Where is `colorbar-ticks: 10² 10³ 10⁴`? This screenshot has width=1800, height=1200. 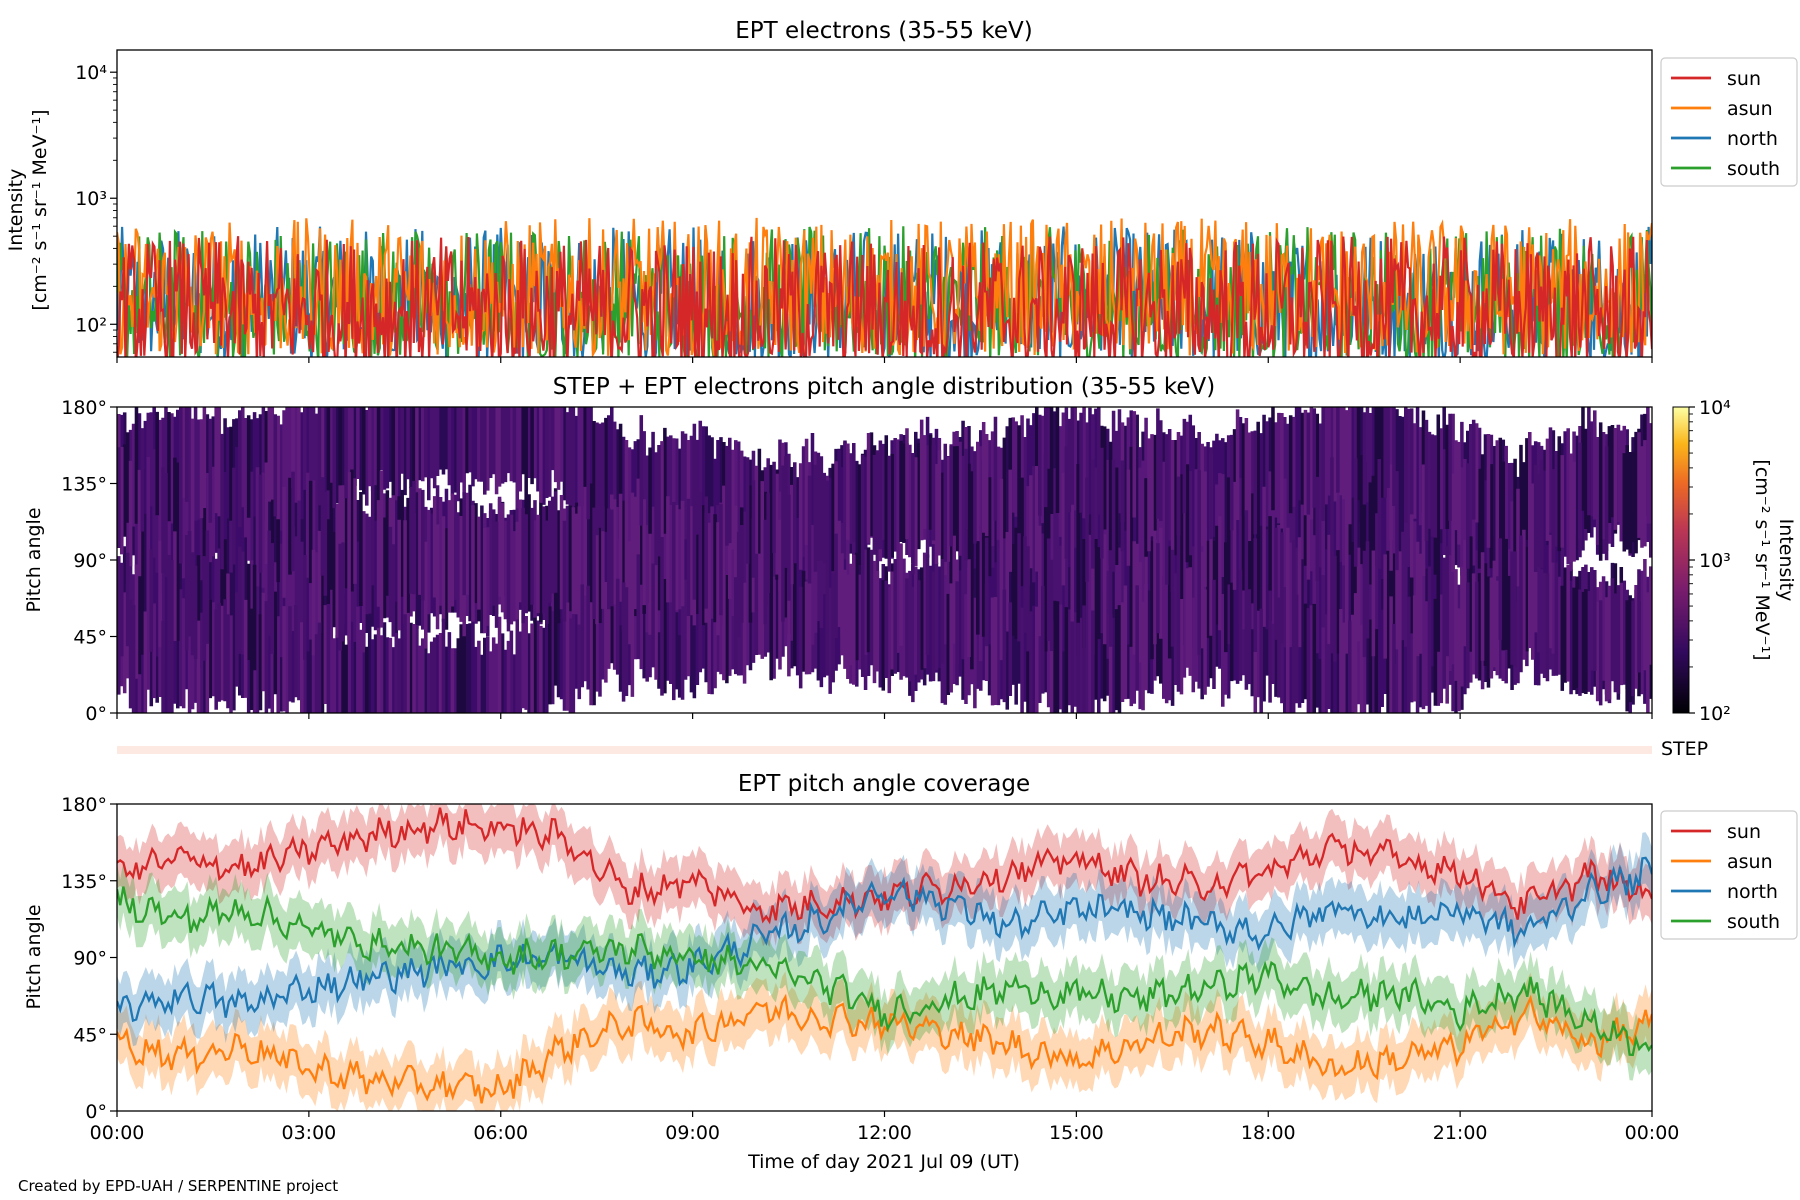 colorbar-ticks: 10² 10³ 10⁴ is located at coordinates (1710, 561).